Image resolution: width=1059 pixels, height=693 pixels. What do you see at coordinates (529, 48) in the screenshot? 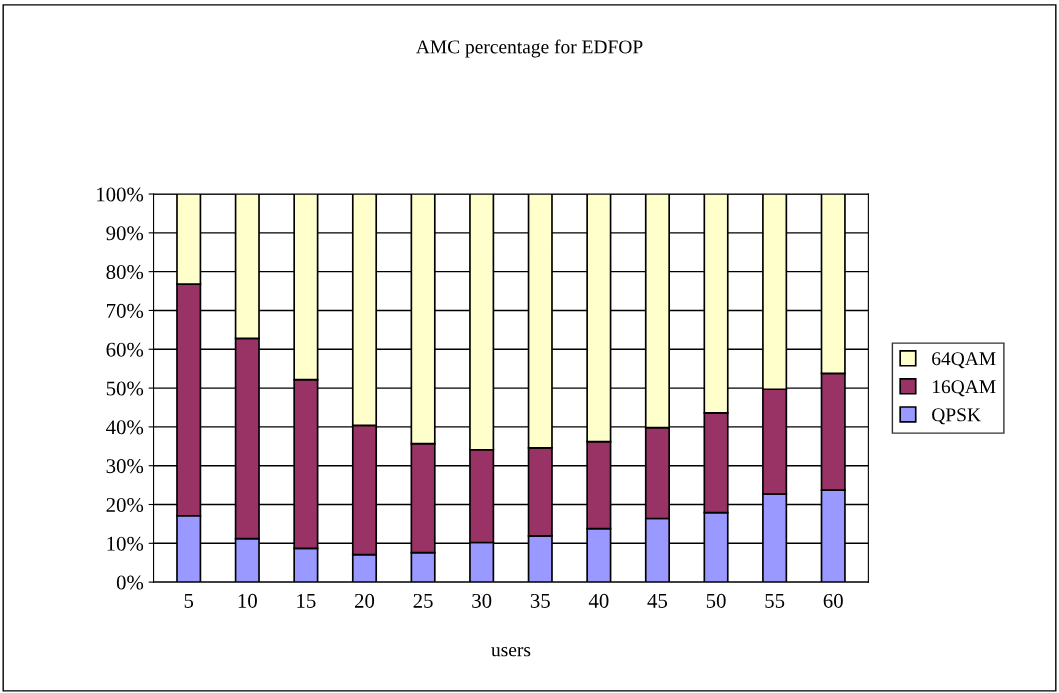
I see `chart-title: AMC percentage for EDFOP` at bounding box center [529, 48].